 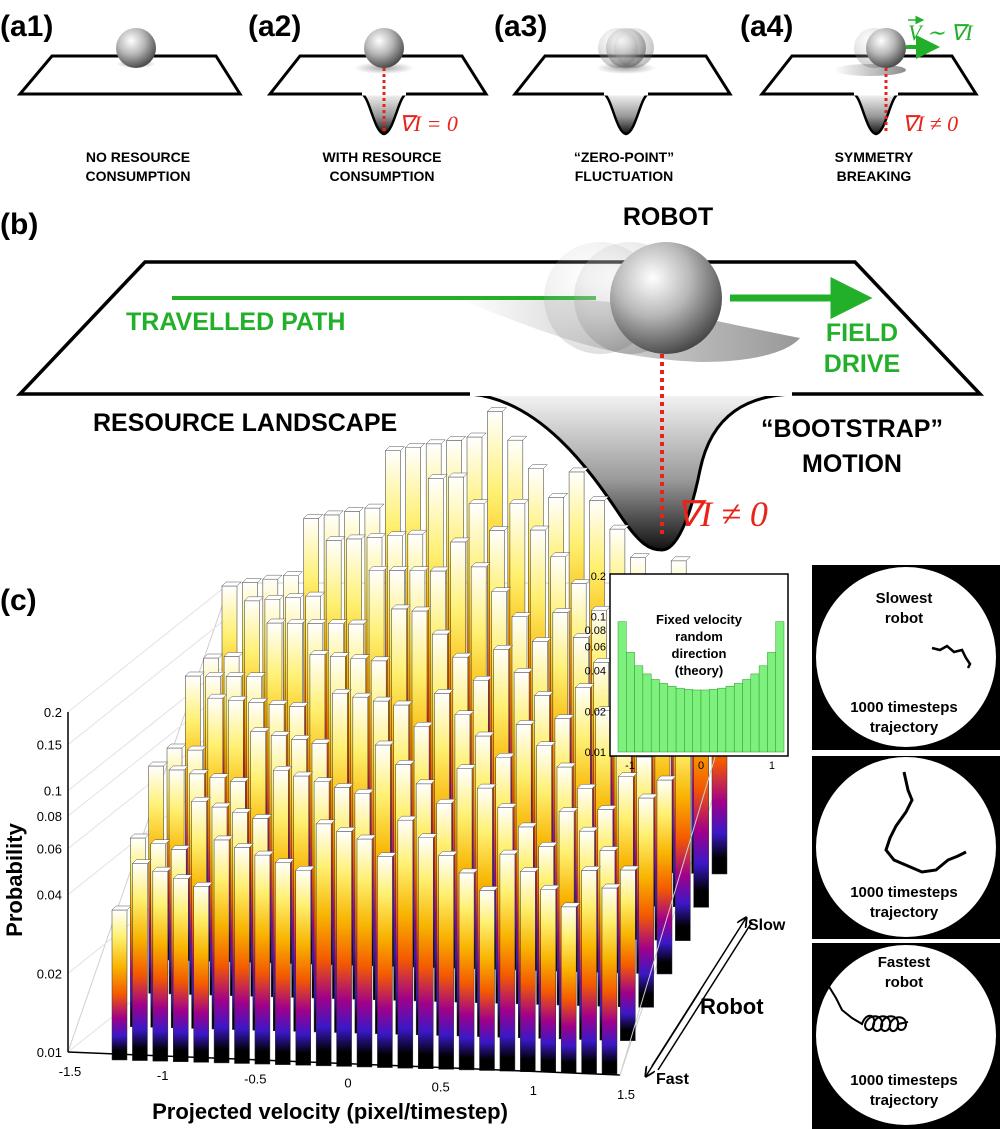 What do you see at coordinates (906, 657) in the screenshot?
I see `trajectory-slowest: Slowest robot 1000 timesteps trajectory` at bounding box center [906, 657].